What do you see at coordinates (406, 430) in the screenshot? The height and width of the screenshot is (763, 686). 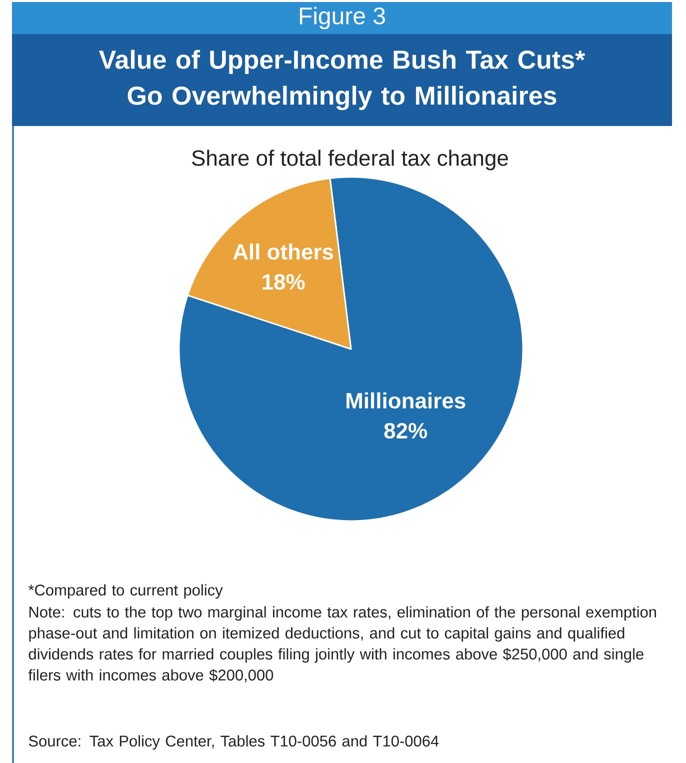 I see `data-label: 82%` at bounding box center [406, 430].